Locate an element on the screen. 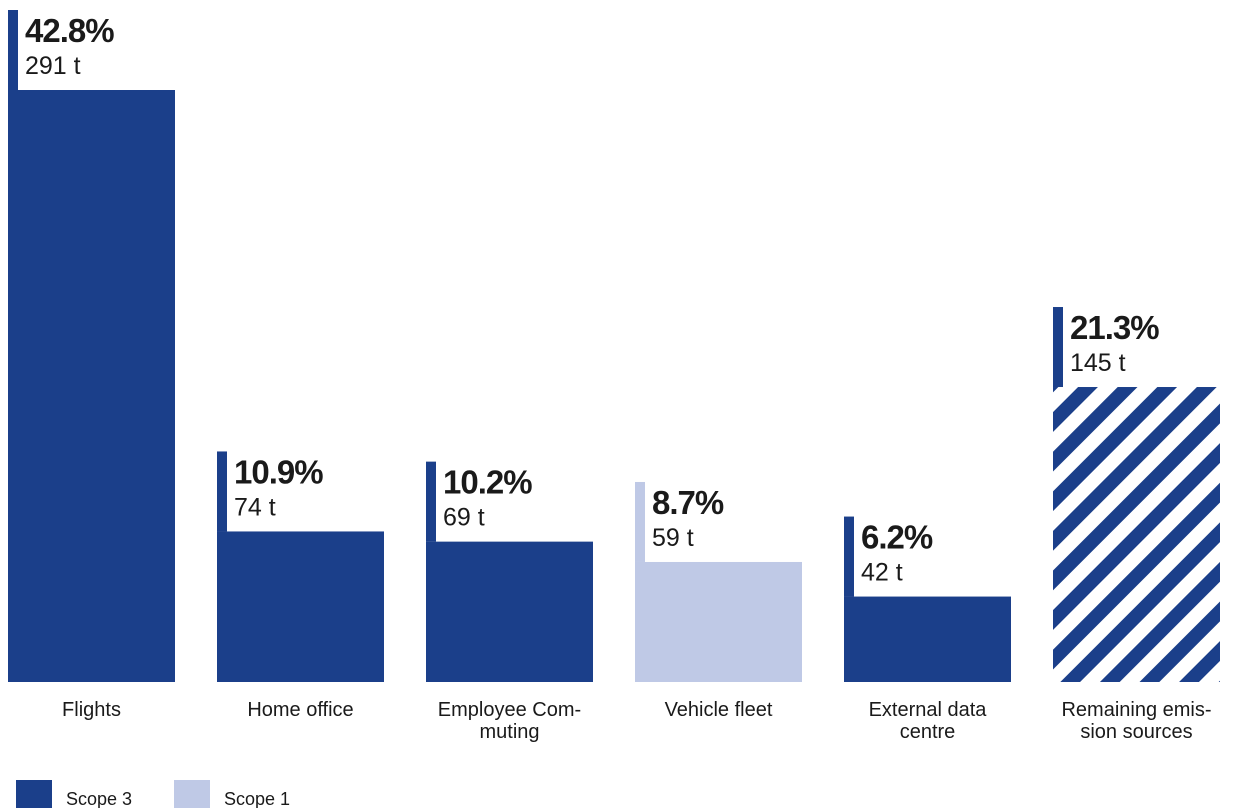 The width and height of the screenshot is (1238, 808). bar-external-data-centre is located at coordinates (927, 639).